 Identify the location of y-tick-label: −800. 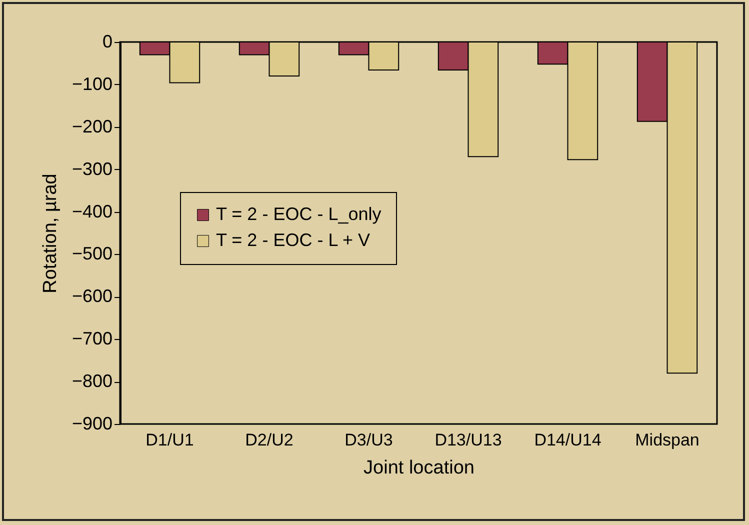
(92, 381).